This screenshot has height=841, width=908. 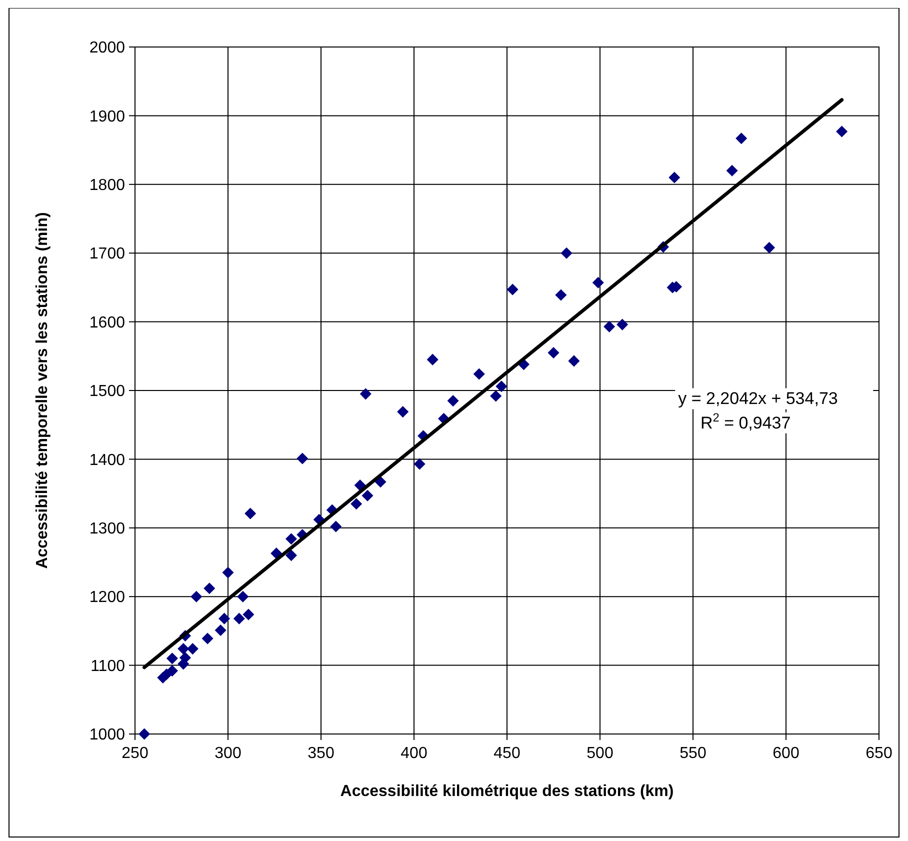 I want to click on x-tick-label: 450, so click(x=507, y=753).